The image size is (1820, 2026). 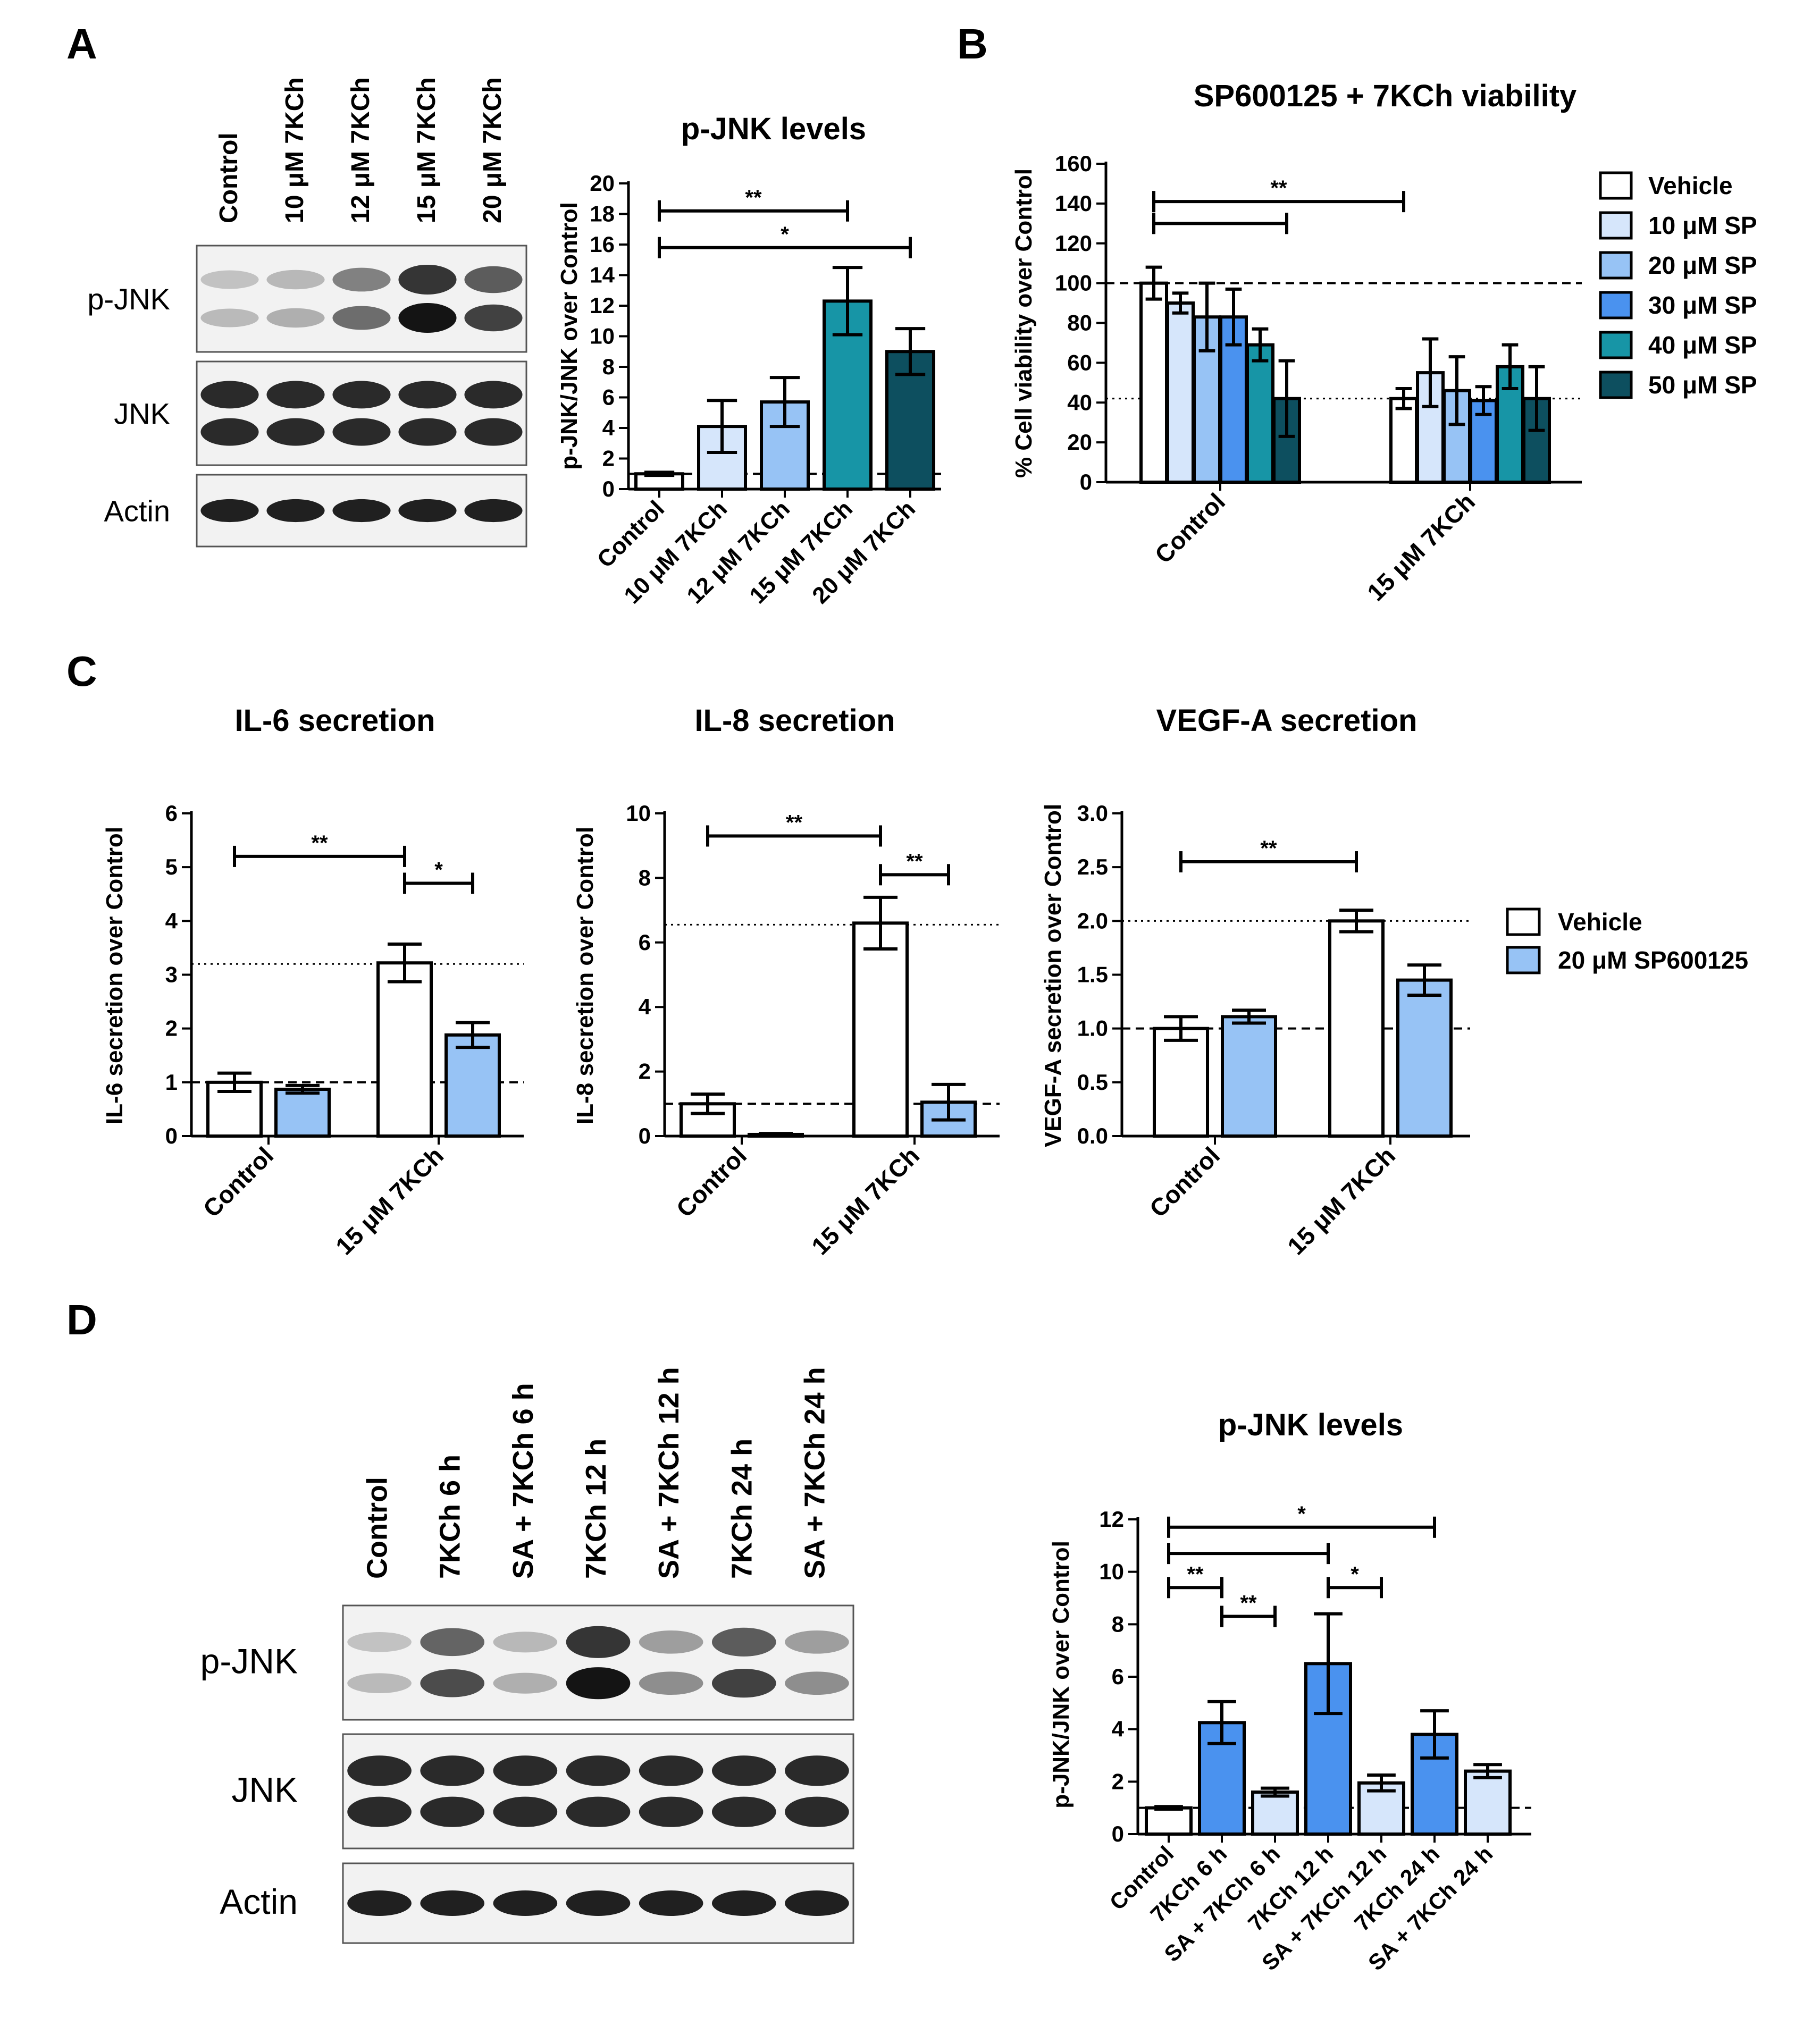 What do you see at coordinates (1092, 1136) in the screenshot?
I see `y-tick-label: 0.0` at bounding box center [1092, 1136].